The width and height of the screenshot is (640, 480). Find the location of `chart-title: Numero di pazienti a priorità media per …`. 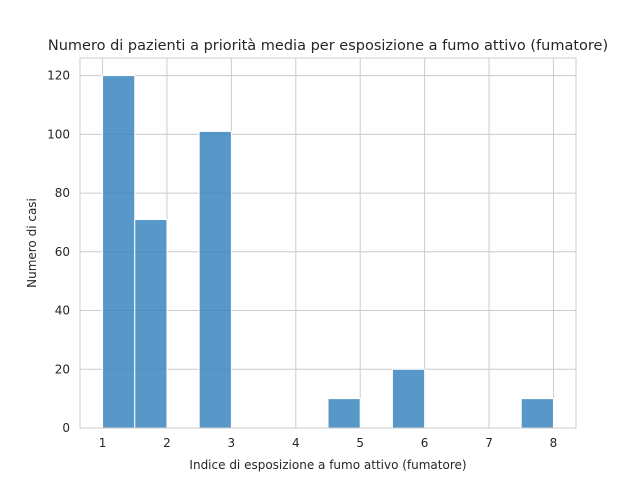

chart-title: Numero di pazienti a priorità media per … is located at coordinates (328, 46).